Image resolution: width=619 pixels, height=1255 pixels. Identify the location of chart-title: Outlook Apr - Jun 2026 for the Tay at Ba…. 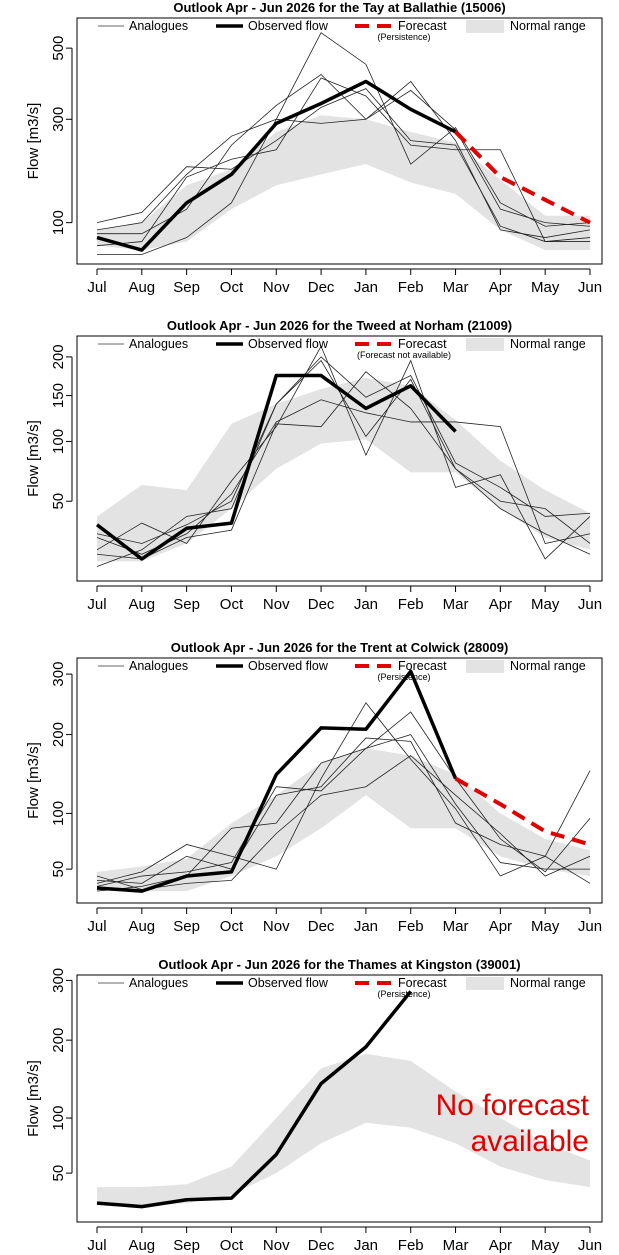
(339, 7).